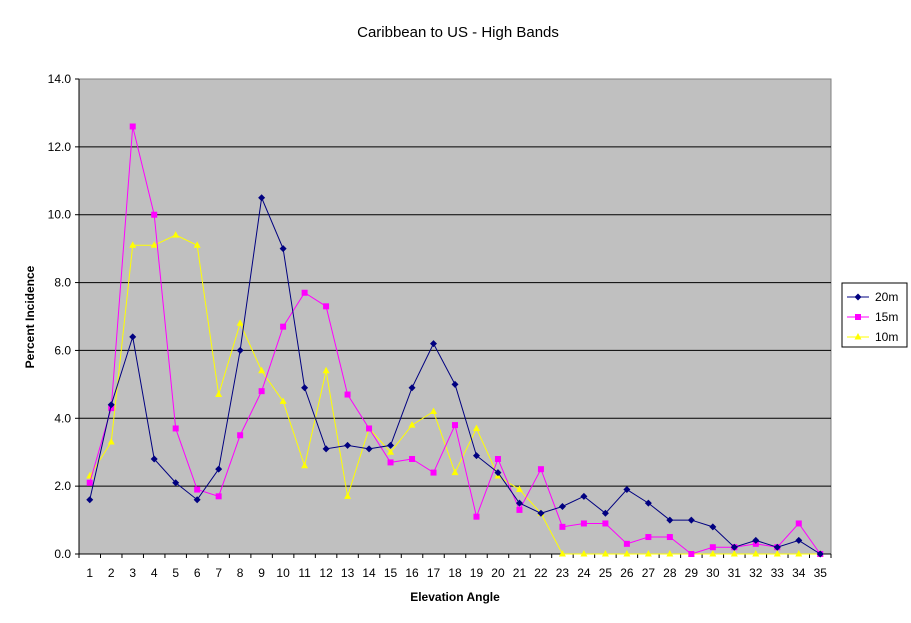 This screenshot has height=623, width=911. I want to click on x-tick-label: 32, so click(756, 573).